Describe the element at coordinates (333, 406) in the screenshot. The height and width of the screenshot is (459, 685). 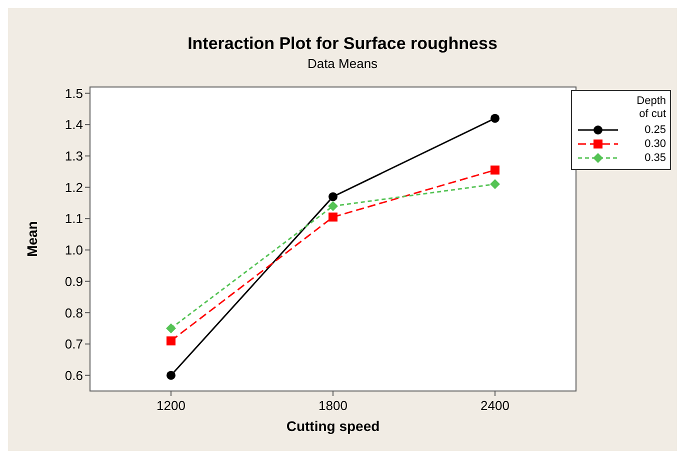
I see `x-tick-label: 1800` at that location.